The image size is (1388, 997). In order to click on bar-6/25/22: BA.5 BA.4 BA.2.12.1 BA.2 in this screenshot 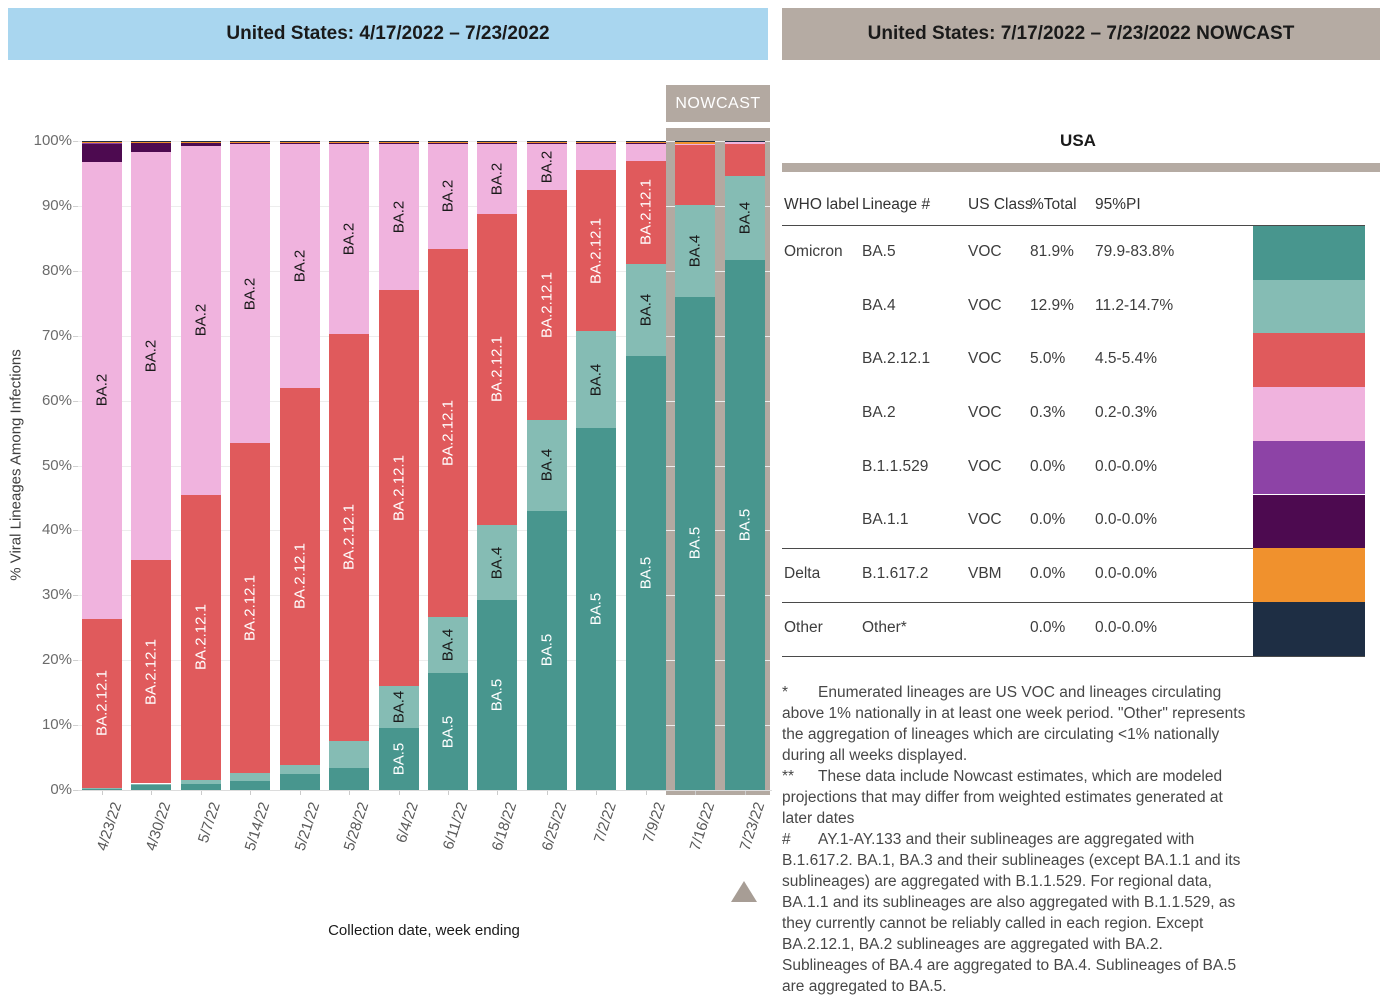, I will do `click(546, 465)`.